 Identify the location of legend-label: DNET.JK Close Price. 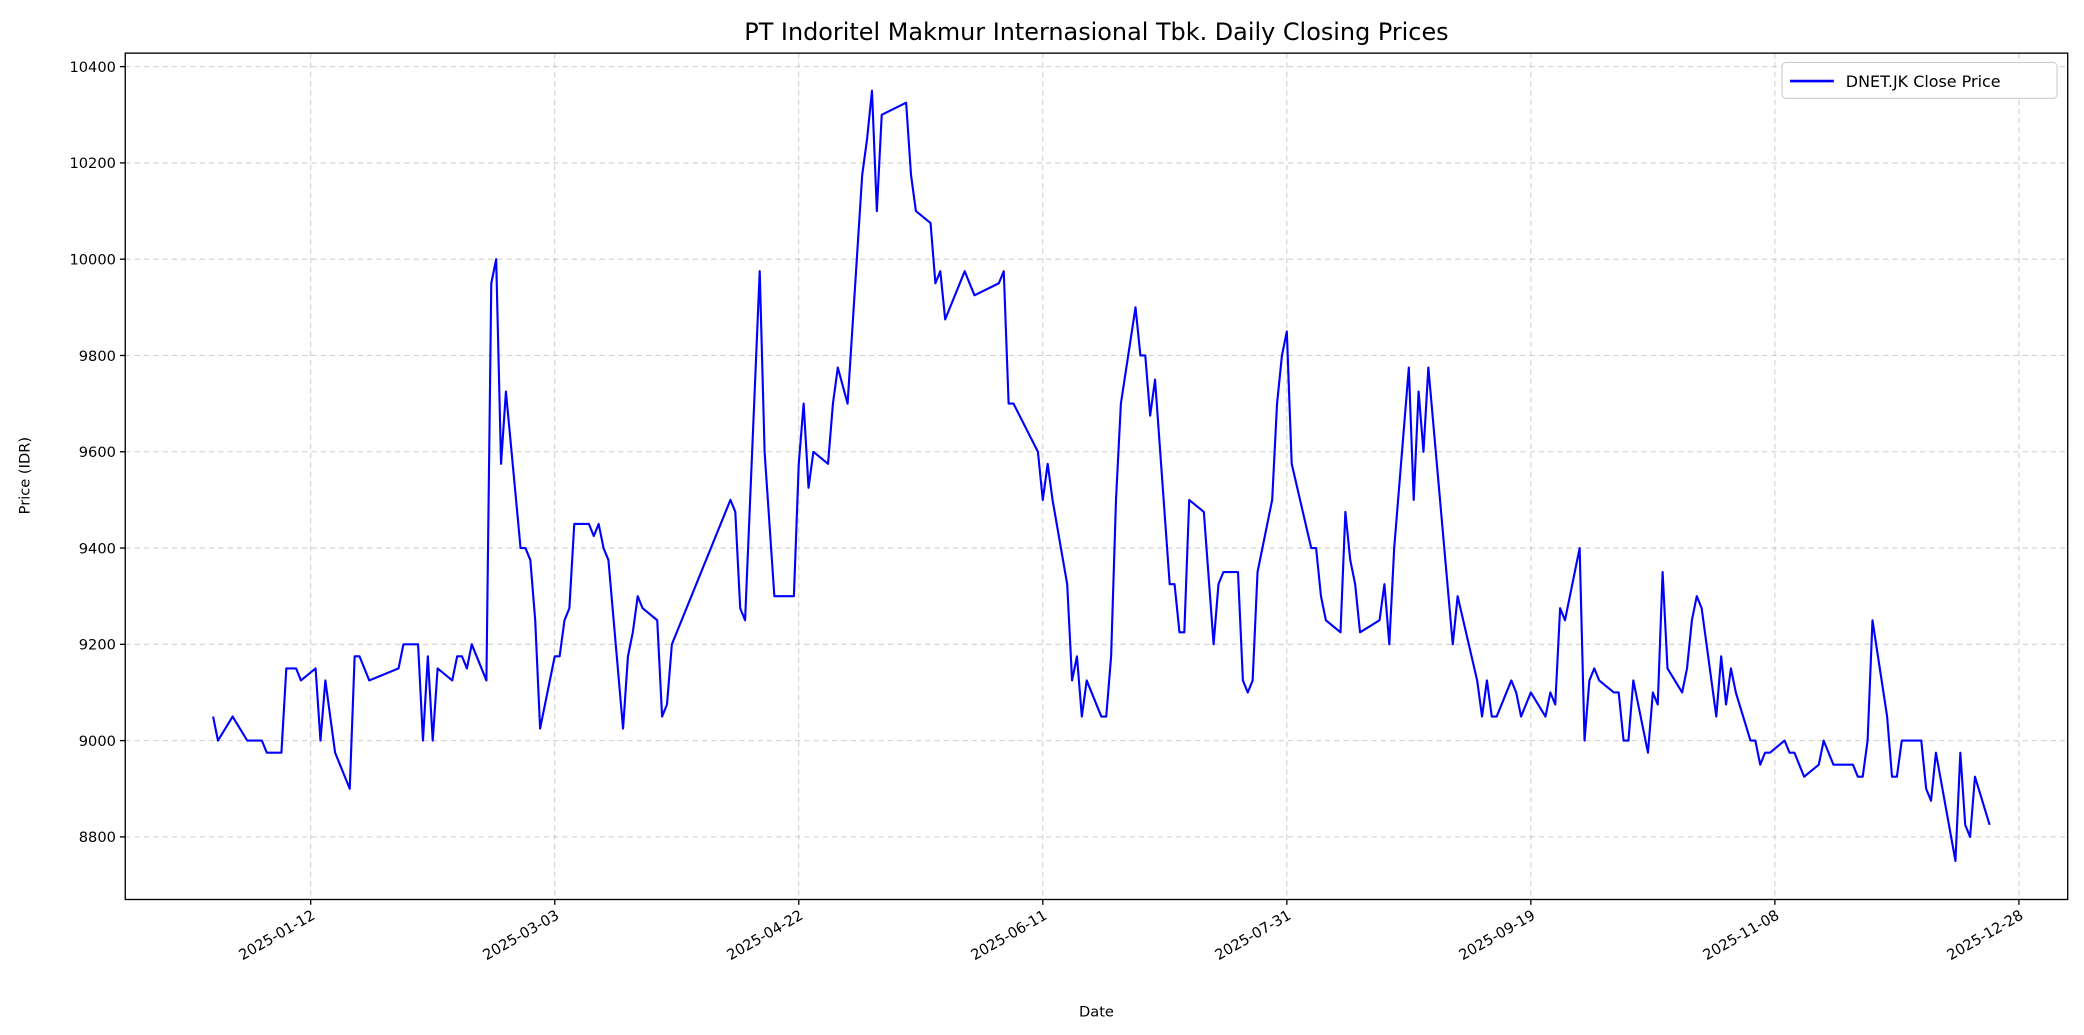
(1923, 81).